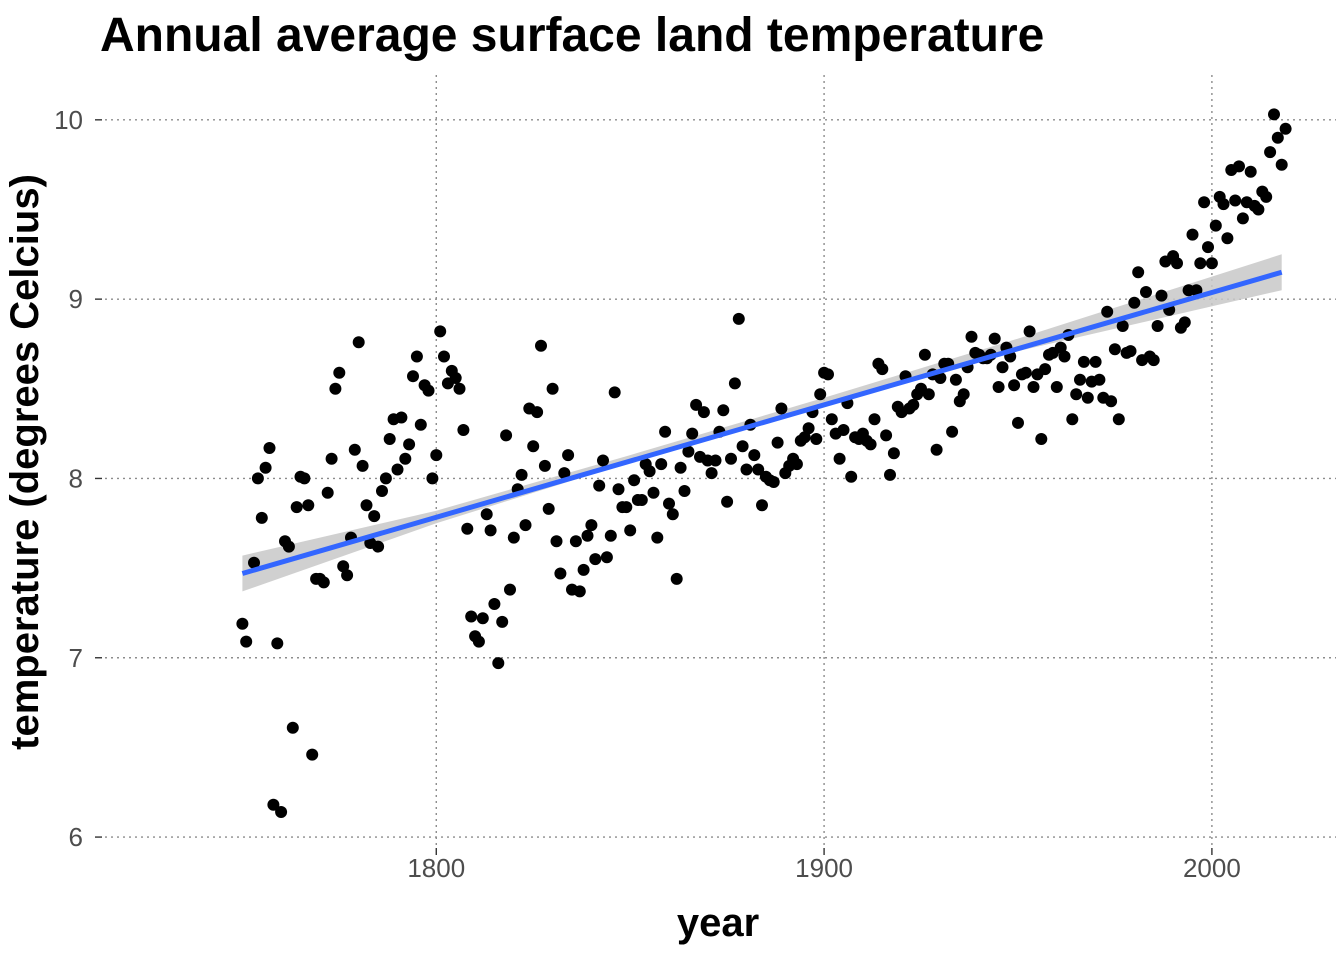 This screenshot has width=1344, height=960. I want to click on x-tick-label: 1900, so click(824, 868).